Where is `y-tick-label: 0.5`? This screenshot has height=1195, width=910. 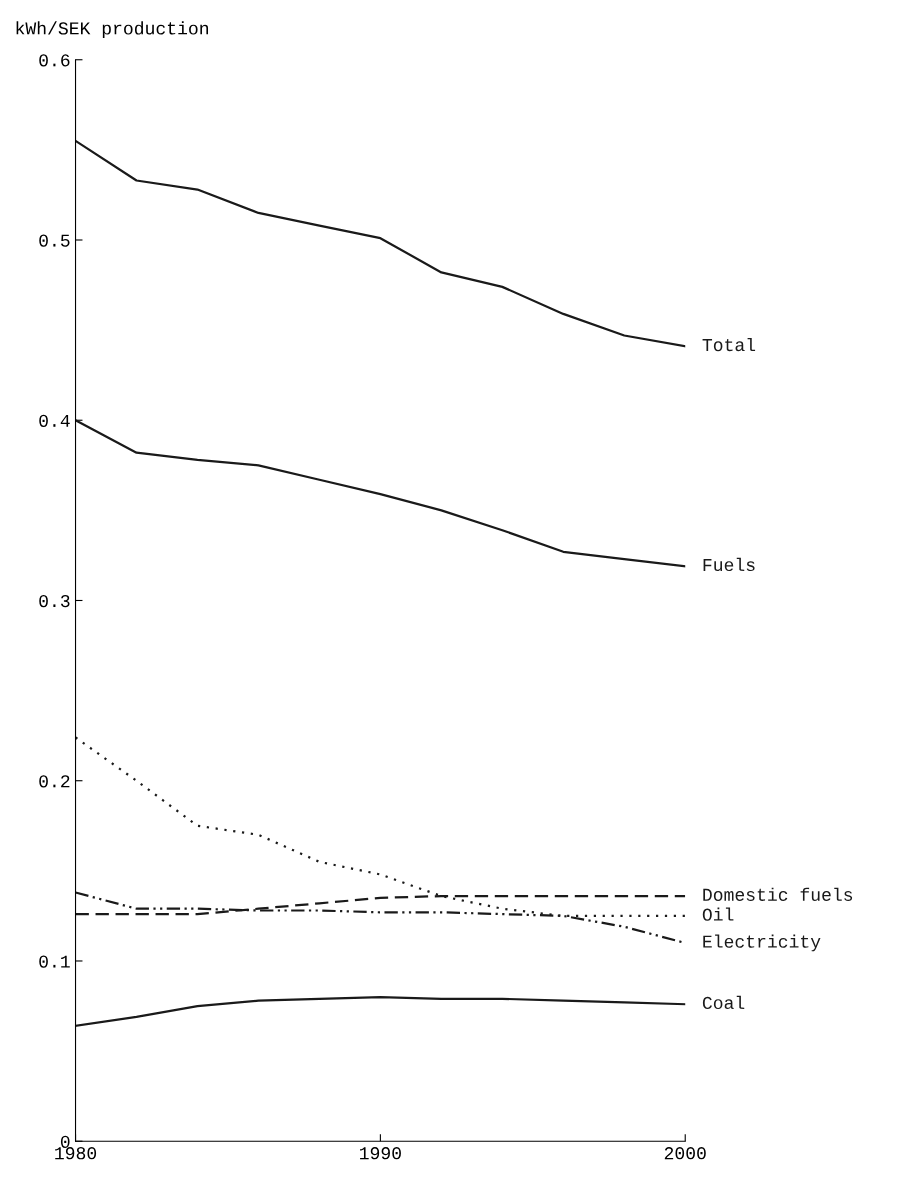
y-tick-label: 0.5 is located at coordinates (54, 240).